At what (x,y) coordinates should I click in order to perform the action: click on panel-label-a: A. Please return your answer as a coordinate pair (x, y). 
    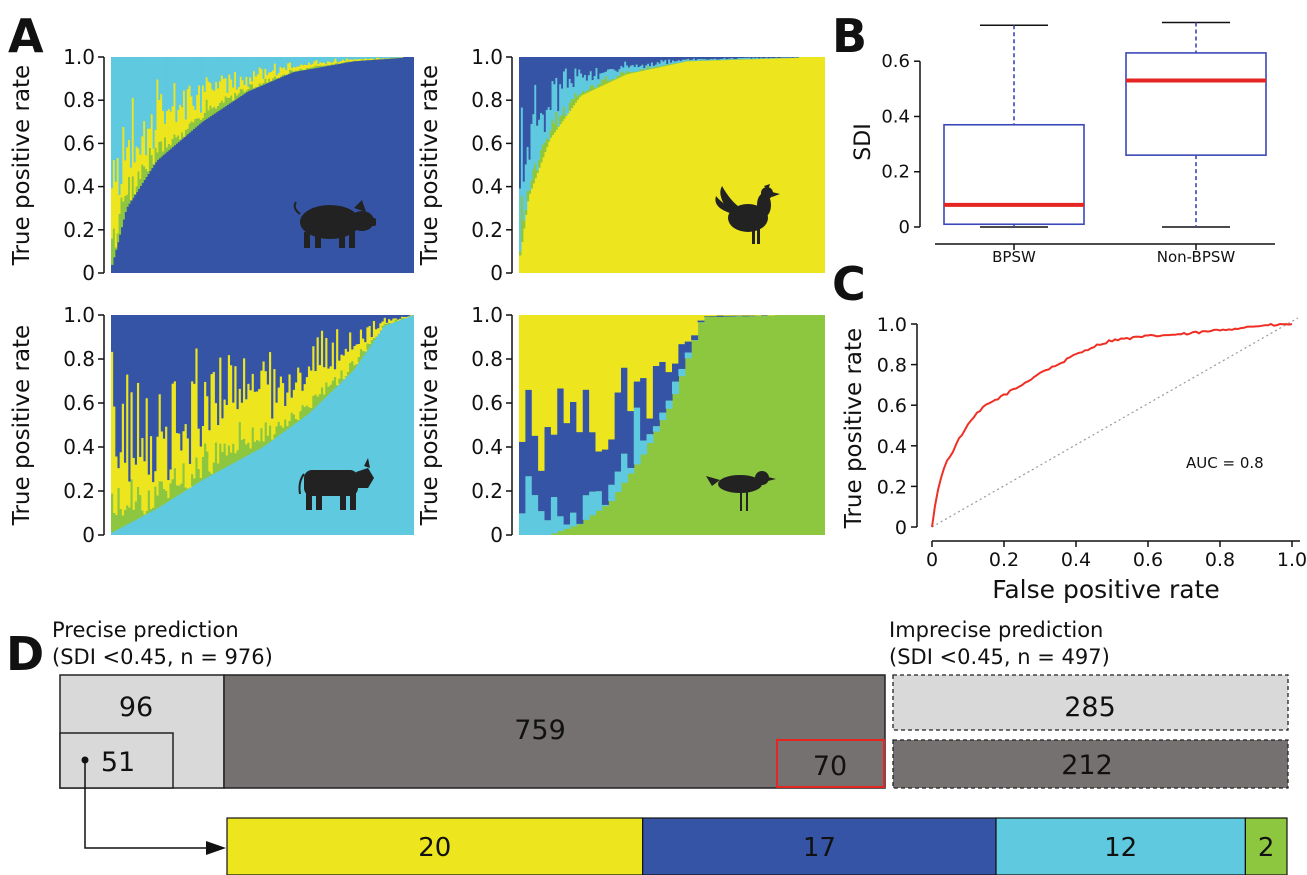
    Looking at the image, I should click on (26, 36).